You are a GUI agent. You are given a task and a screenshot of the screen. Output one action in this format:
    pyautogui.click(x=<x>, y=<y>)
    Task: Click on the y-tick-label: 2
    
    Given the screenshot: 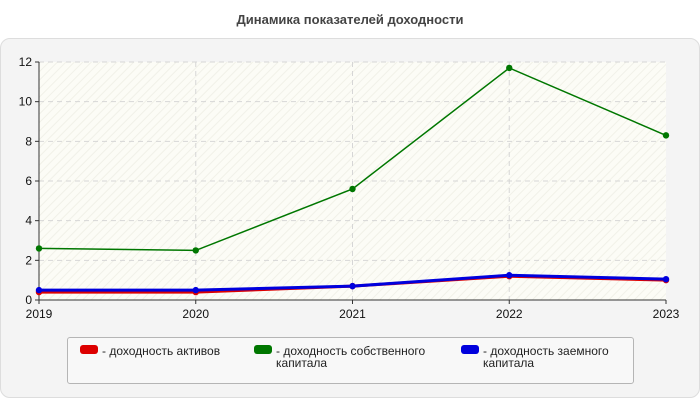 What is the action you would take?
    pyautogui.click(x=28, y=260)
    